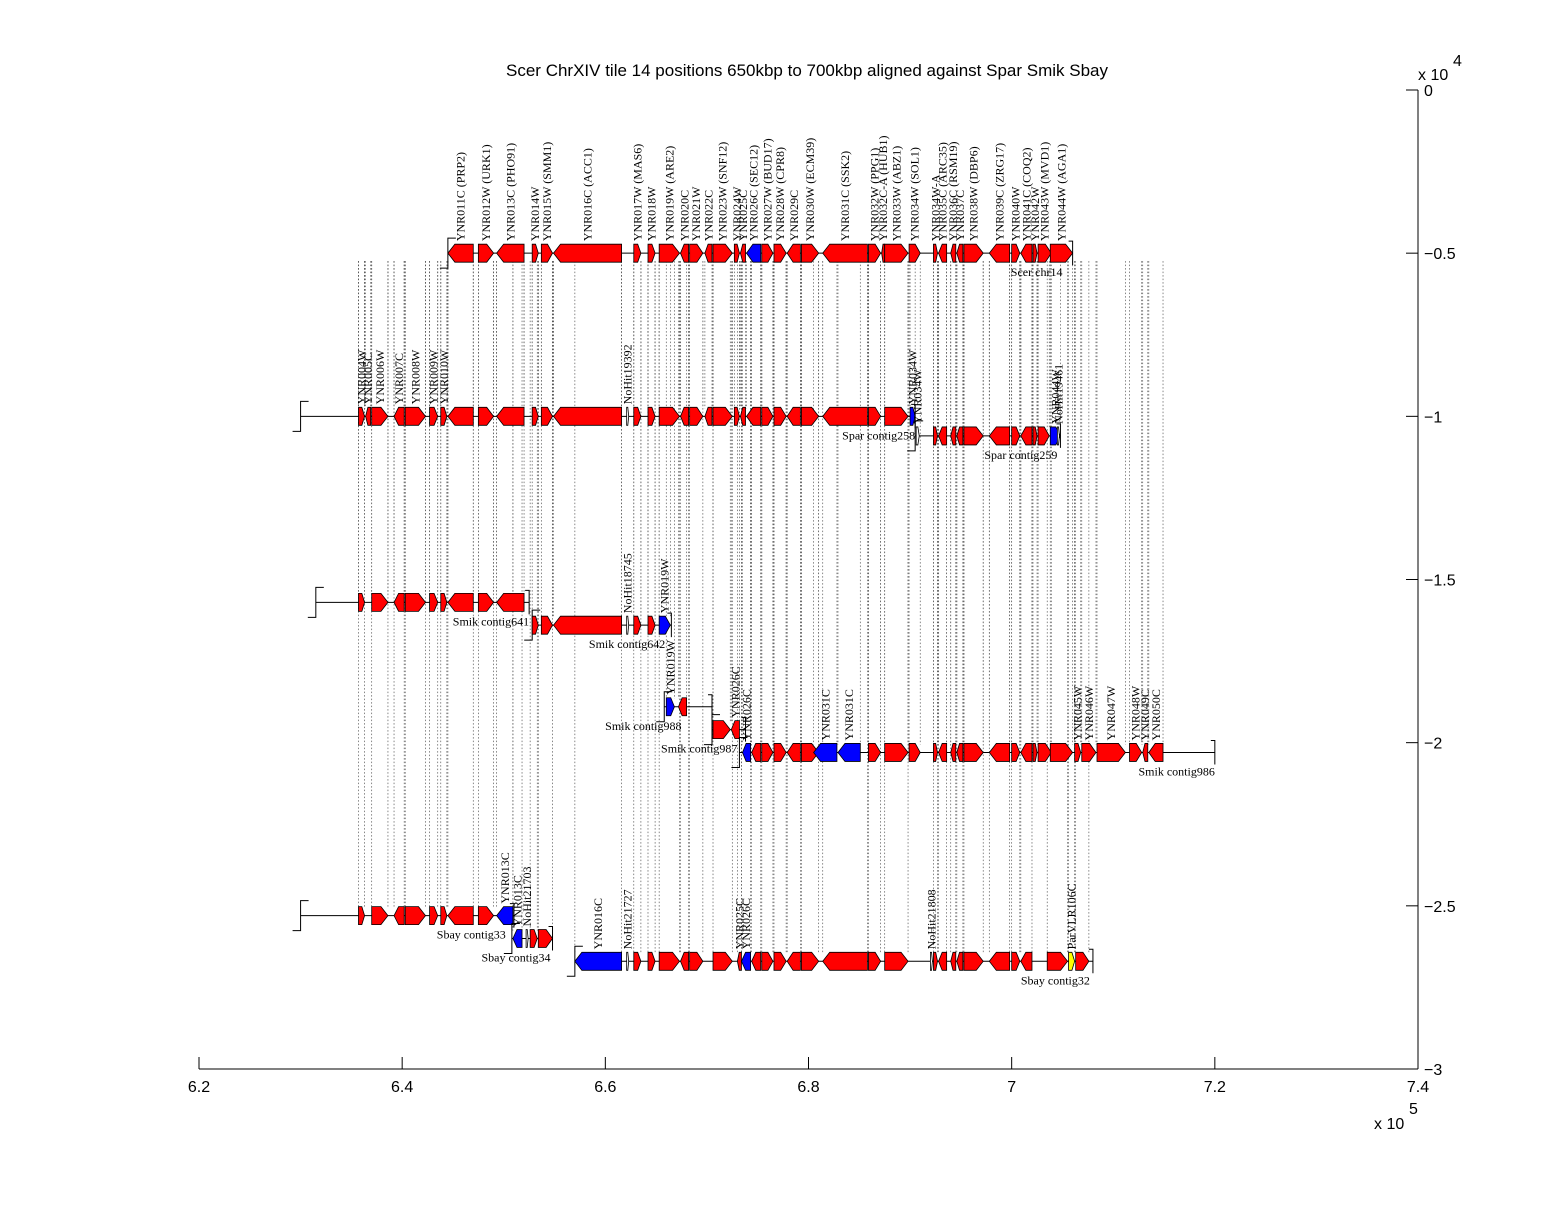 This screenshot has height=1205, width=1568. Describe the element at coordinates (1176, 771) in the screenshot. I see `contig-label: Smik contig986` at that location.